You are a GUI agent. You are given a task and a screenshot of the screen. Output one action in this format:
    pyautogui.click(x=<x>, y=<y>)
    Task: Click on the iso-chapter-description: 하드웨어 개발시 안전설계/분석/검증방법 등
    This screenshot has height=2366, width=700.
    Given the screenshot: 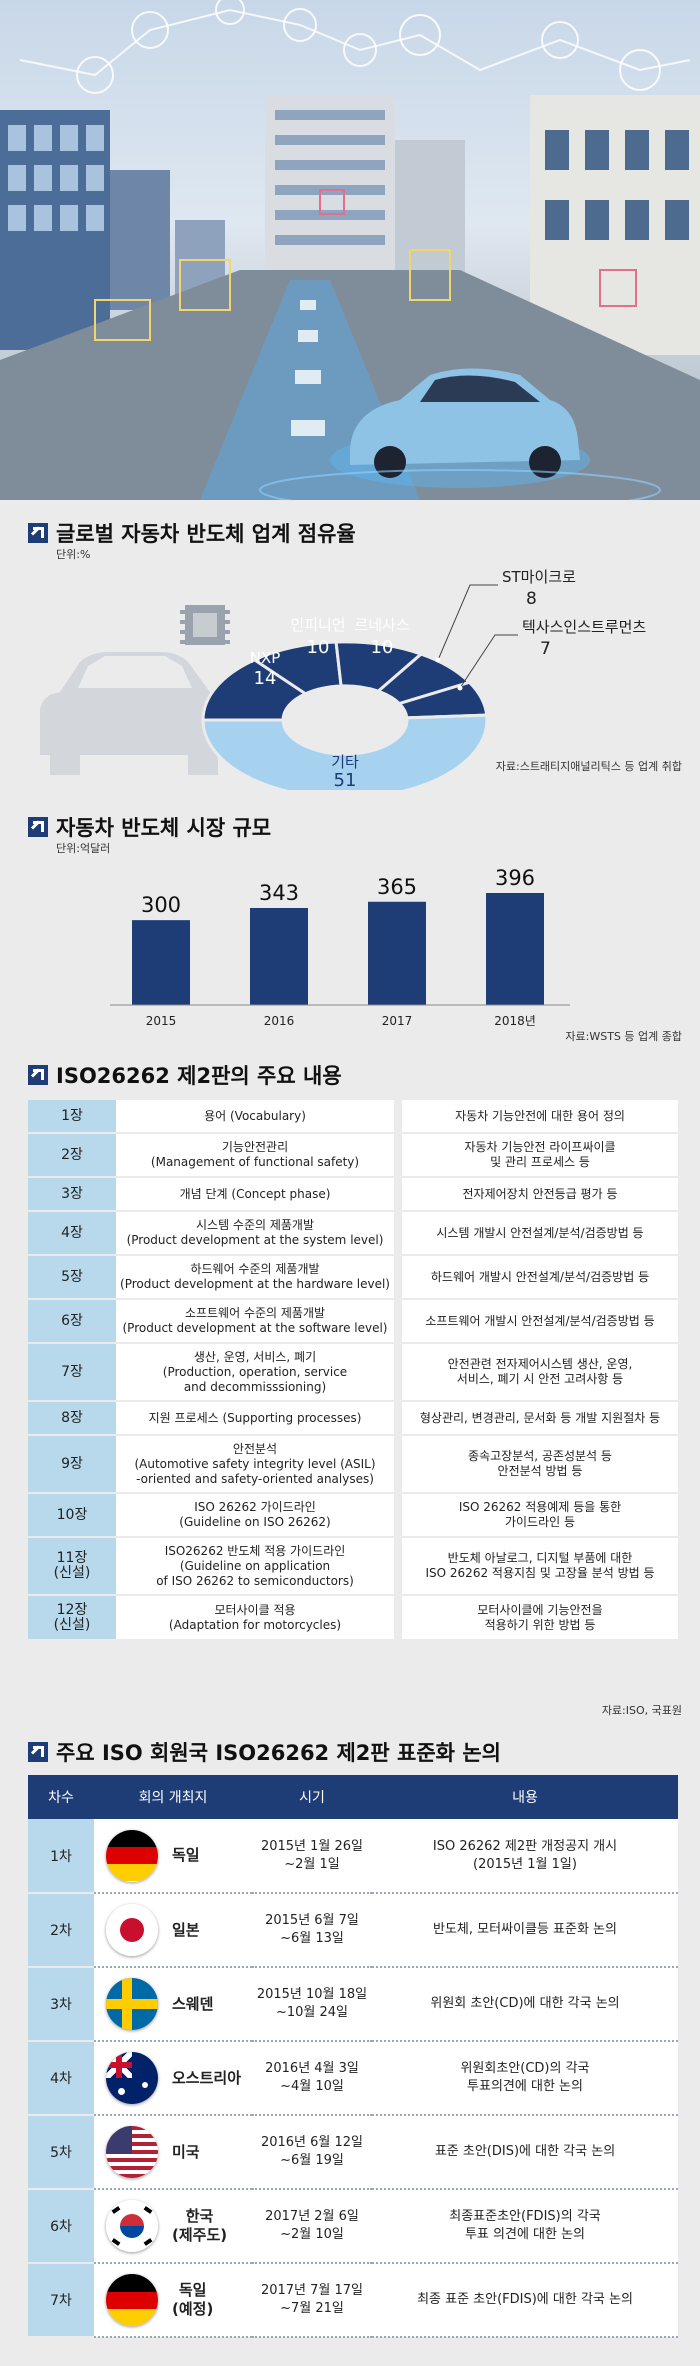 What is the action you would take?
    pyautogui.click(x=536, y=1276)
    